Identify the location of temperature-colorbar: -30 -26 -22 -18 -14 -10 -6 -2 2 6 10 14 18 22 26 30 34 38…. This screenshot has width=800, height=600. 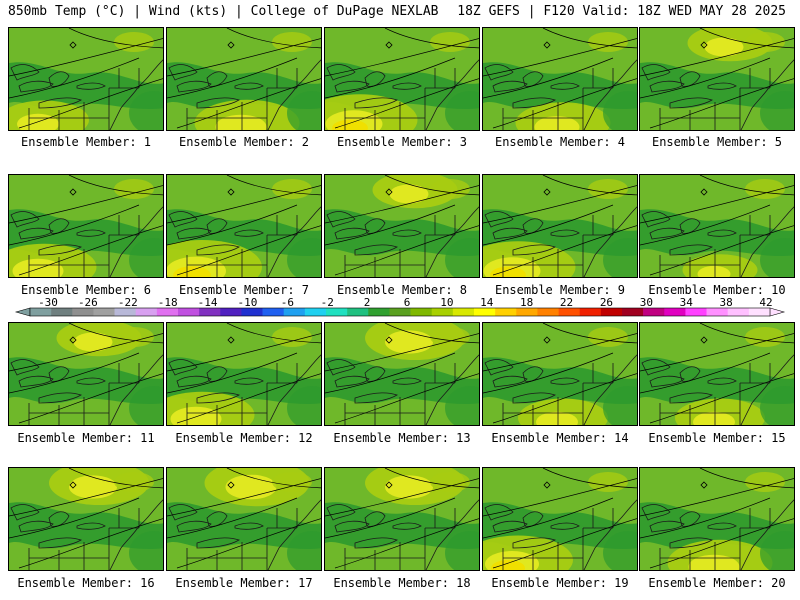
(400, 308).